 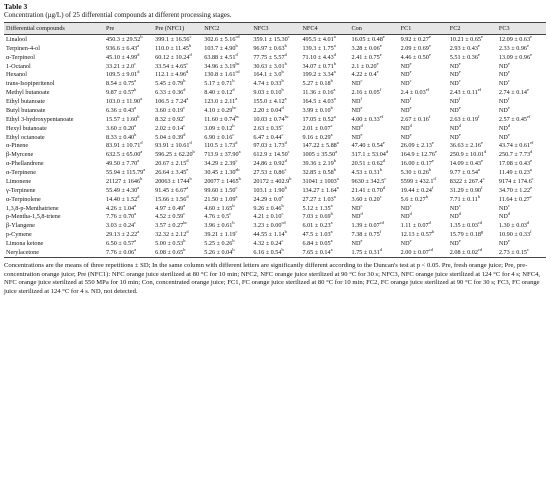 What do you see at coordinates (368, 181) in the screenshot?
I see `cell-value: 9630 ± 342.5` at bounding box center [368, 181].